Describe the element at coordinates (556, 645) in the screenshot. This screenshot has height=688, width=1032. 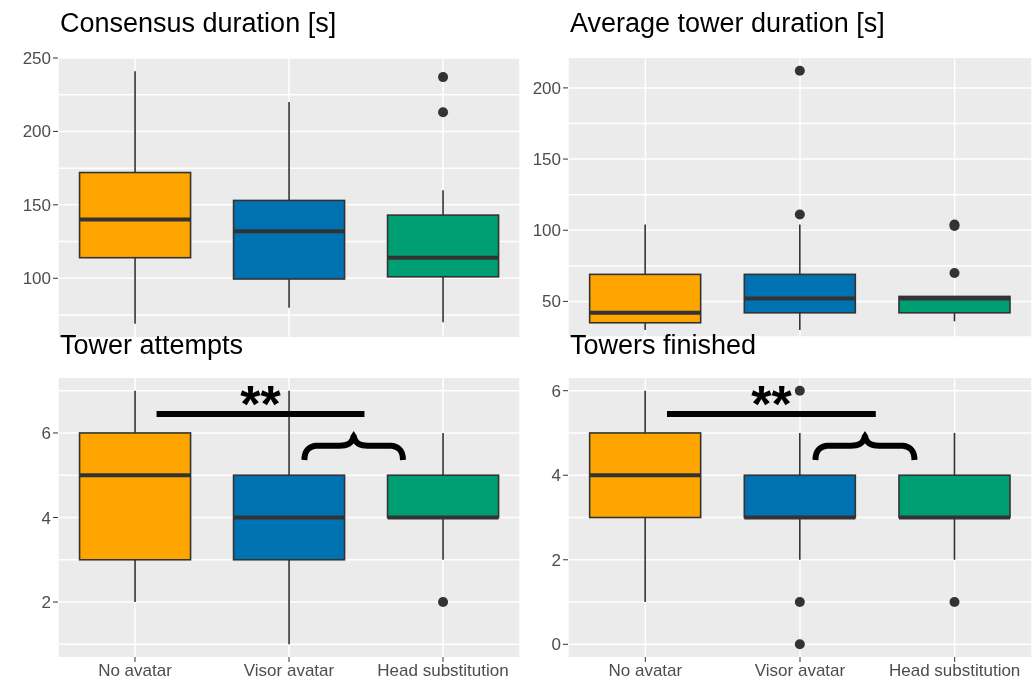
I see `y-tick-label: 0` at that location.